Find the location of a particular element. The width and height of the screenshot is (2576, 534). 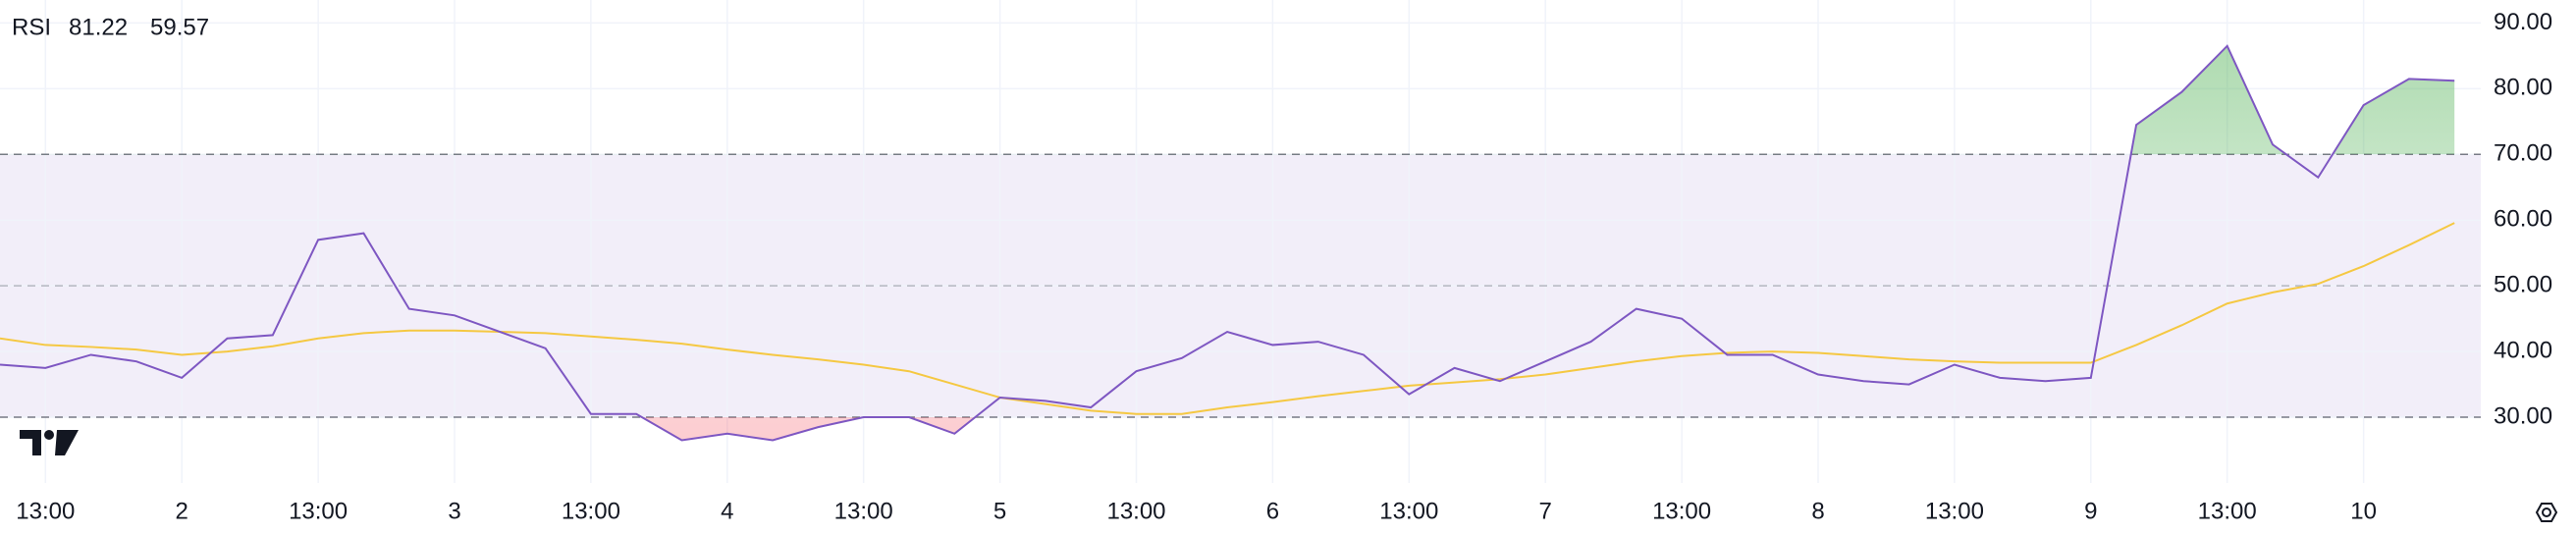

x-tick-label: 7 is located at coordinates (1545, 511).